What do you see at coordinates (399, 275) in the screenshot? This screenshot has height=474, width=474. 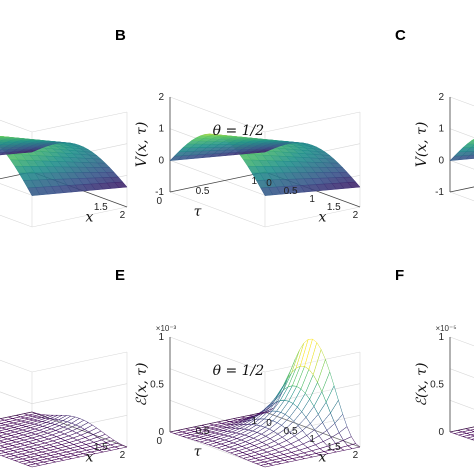 I see `panel-letter: F` at bounding box center [399, 275].